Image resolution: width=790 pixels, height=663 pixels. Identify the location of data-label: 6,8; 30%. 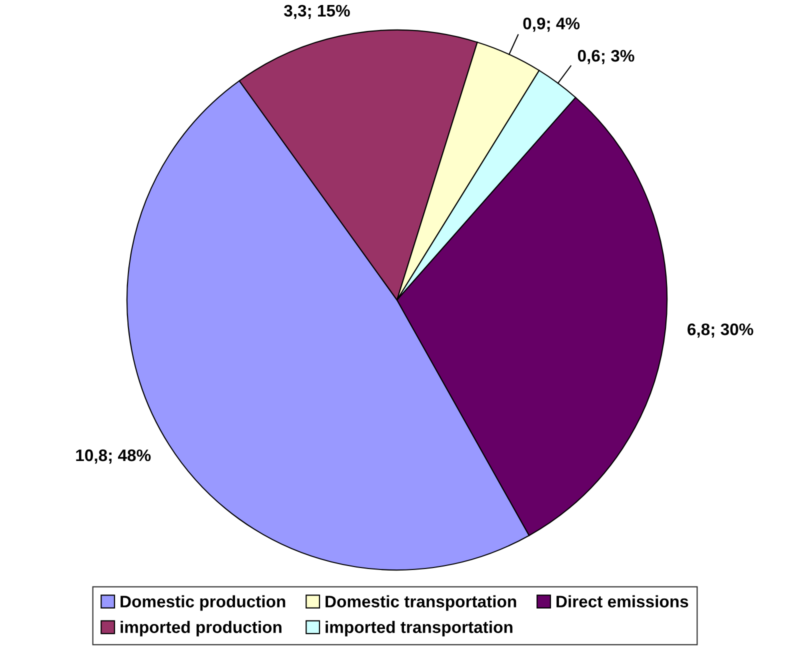
(721, 330).